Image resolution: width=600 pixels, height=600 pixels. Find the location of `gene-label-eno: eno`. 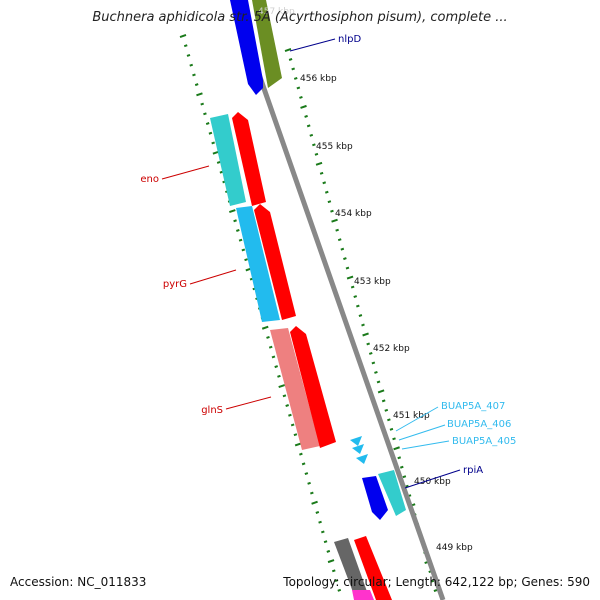

gene-label-eno: eno is located at coordinates (149, 179).